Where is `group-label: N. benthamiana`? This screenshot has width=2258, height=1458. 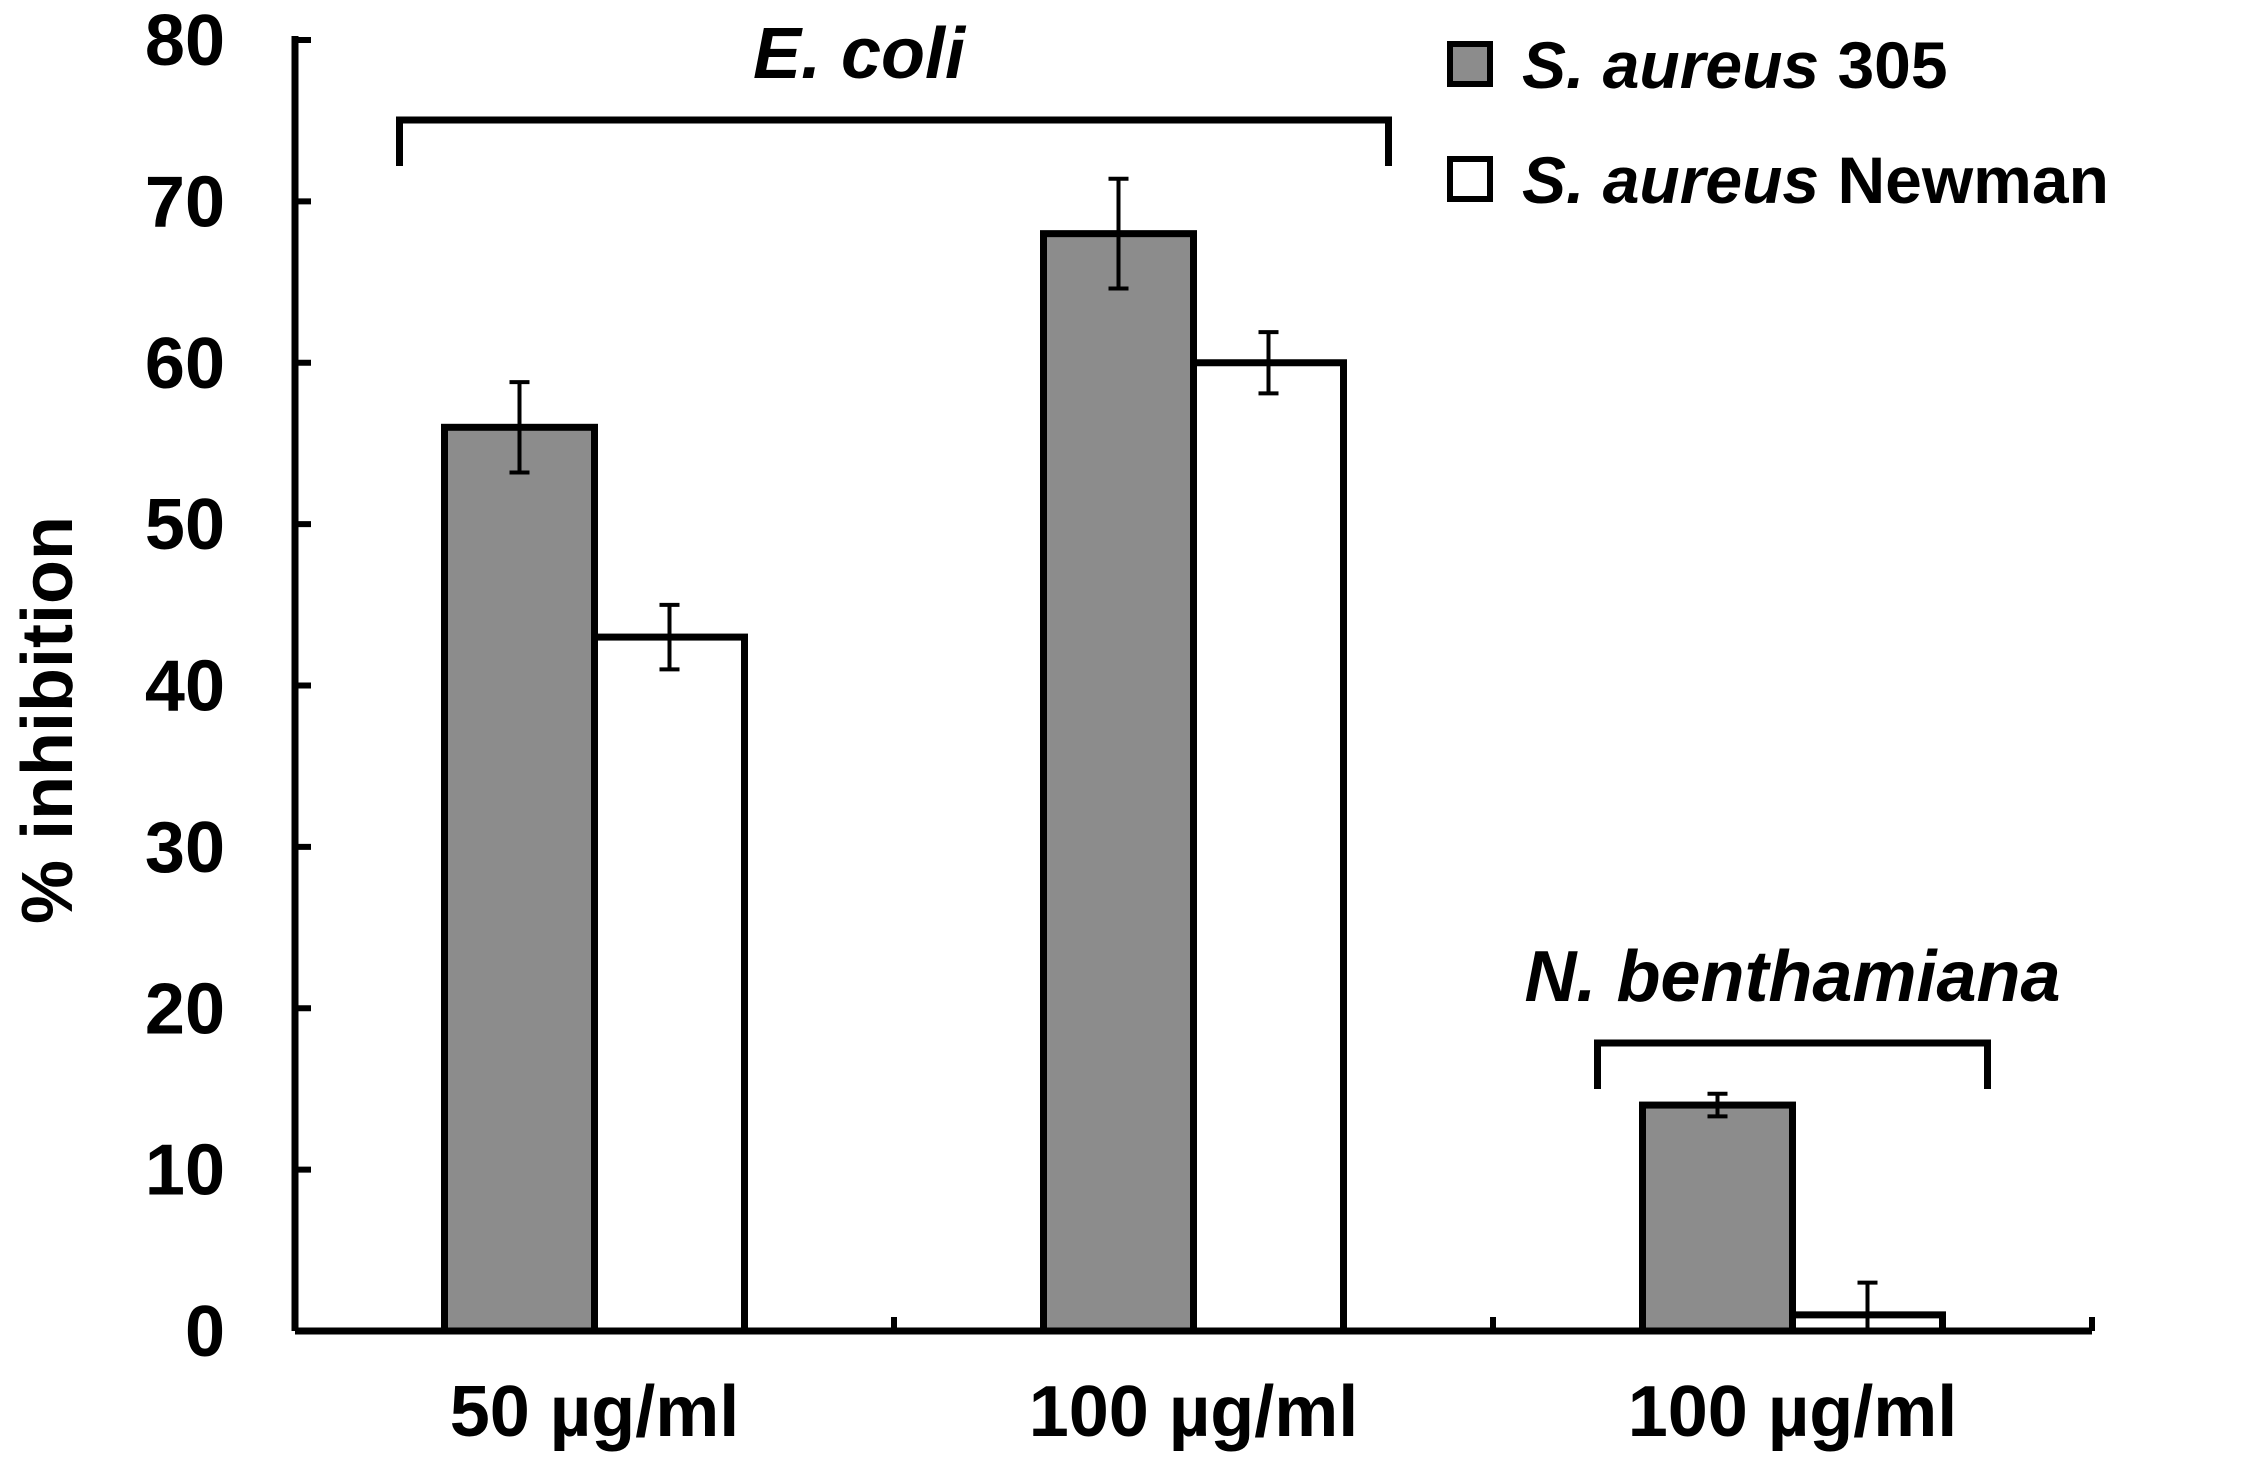 group-label: N. benthamiana is located at coordinates (1792, 977).